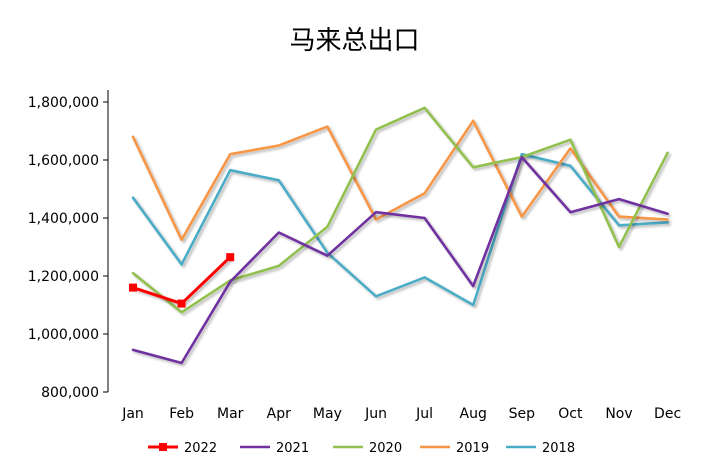 The height and width of the screenshot is (472, 709). What do you see at coordinates (375, 414) in the screenshot?
I see `x-tick-label: Jun` at bounding box center [375, 414].